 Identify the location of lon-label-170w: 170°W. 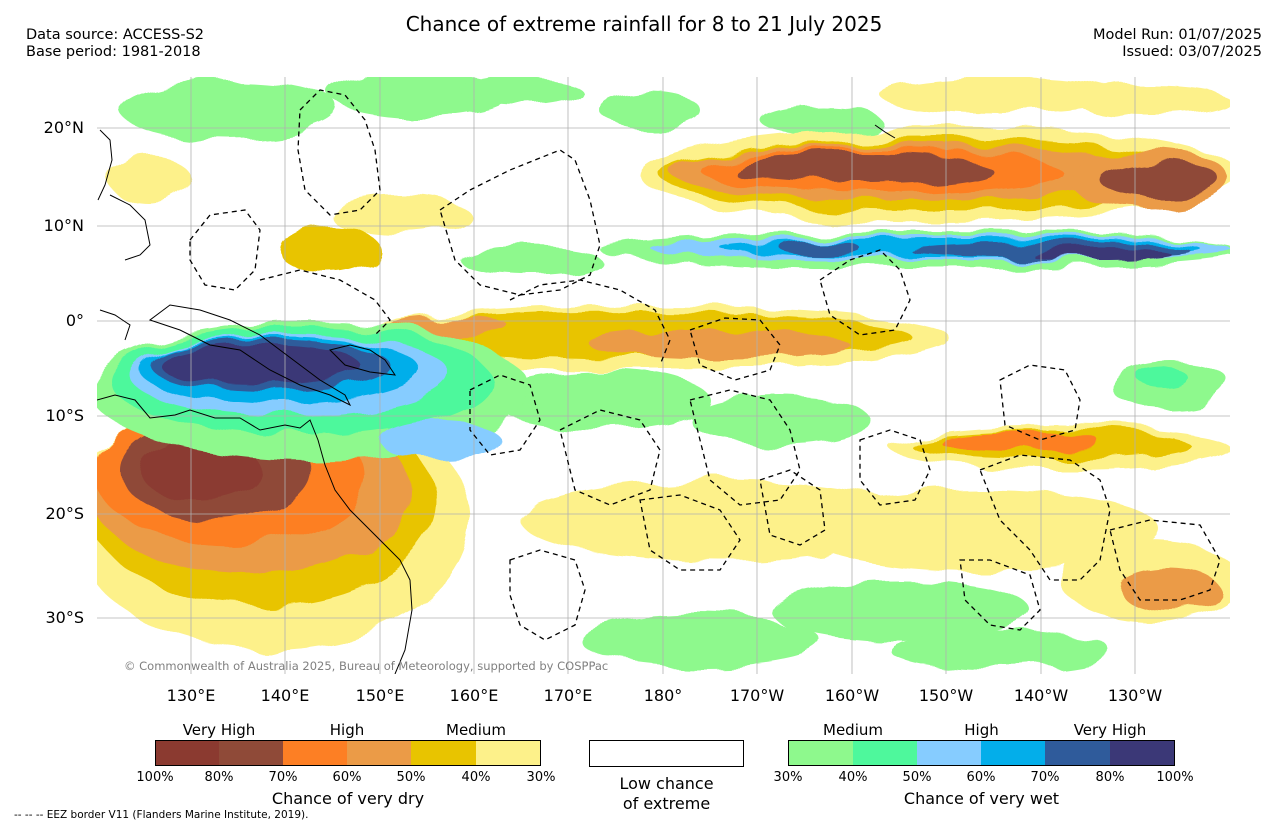
(757, 695).